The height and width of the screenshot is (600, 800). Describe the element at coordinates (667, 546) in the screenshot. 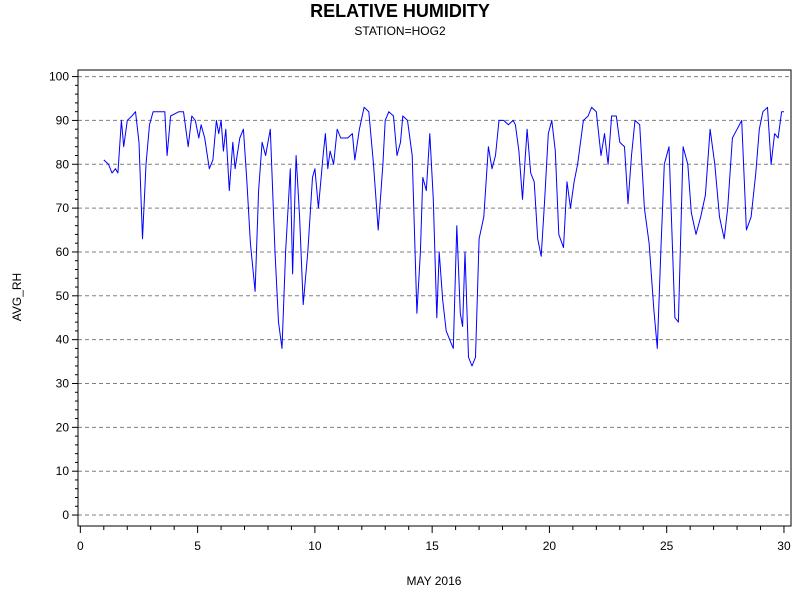

I see `x-tick-label: 25` at that location.